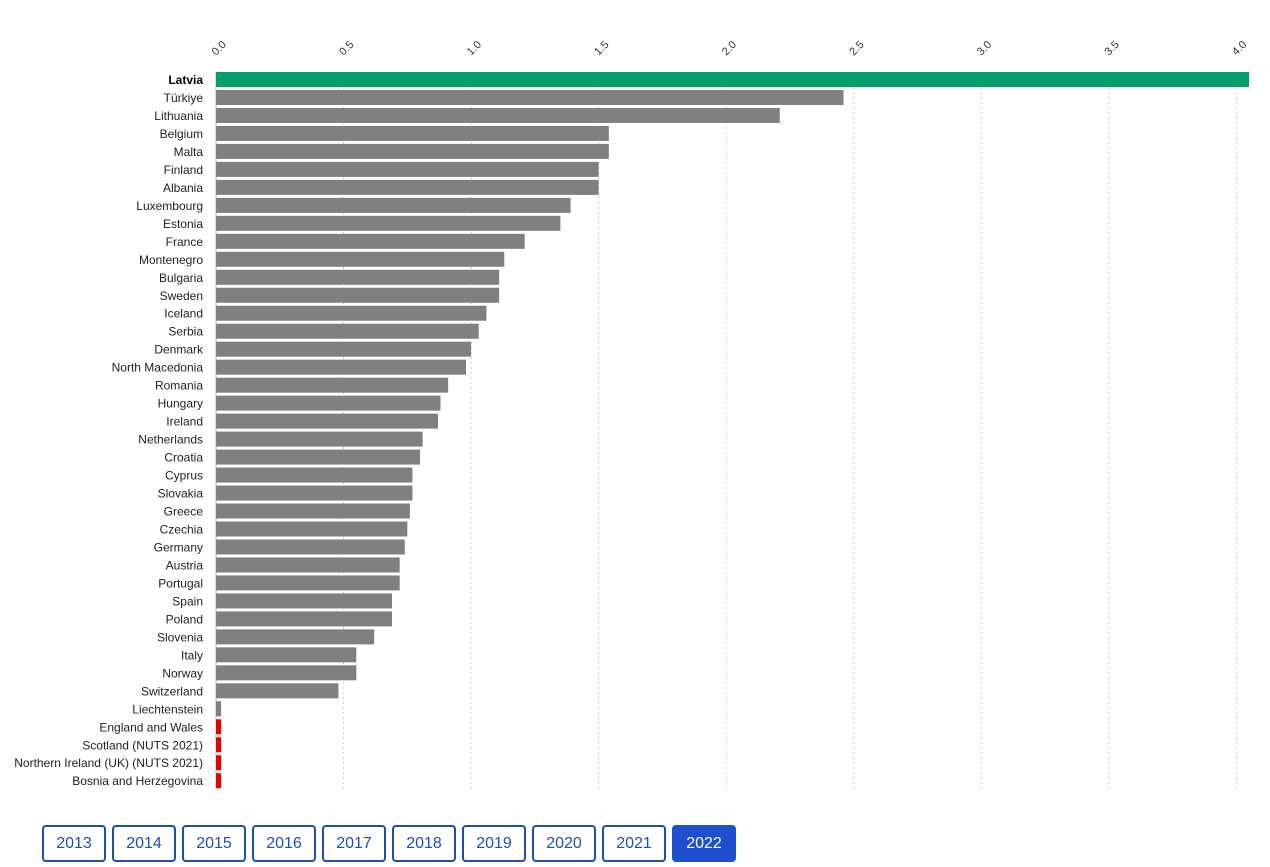 The image size is (1270, 867). What do you see at coordinates (183, 224) in the screenshot?
I see `category-label: Estonia` at bounding box center [183, 224].